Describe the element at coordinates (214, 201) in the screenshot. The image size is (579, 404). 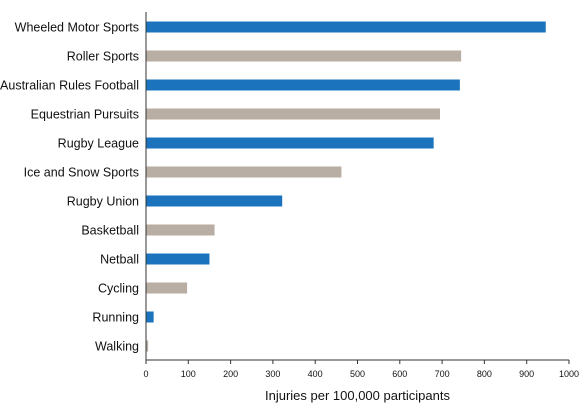
I see `bar-rugby-union` at that location.